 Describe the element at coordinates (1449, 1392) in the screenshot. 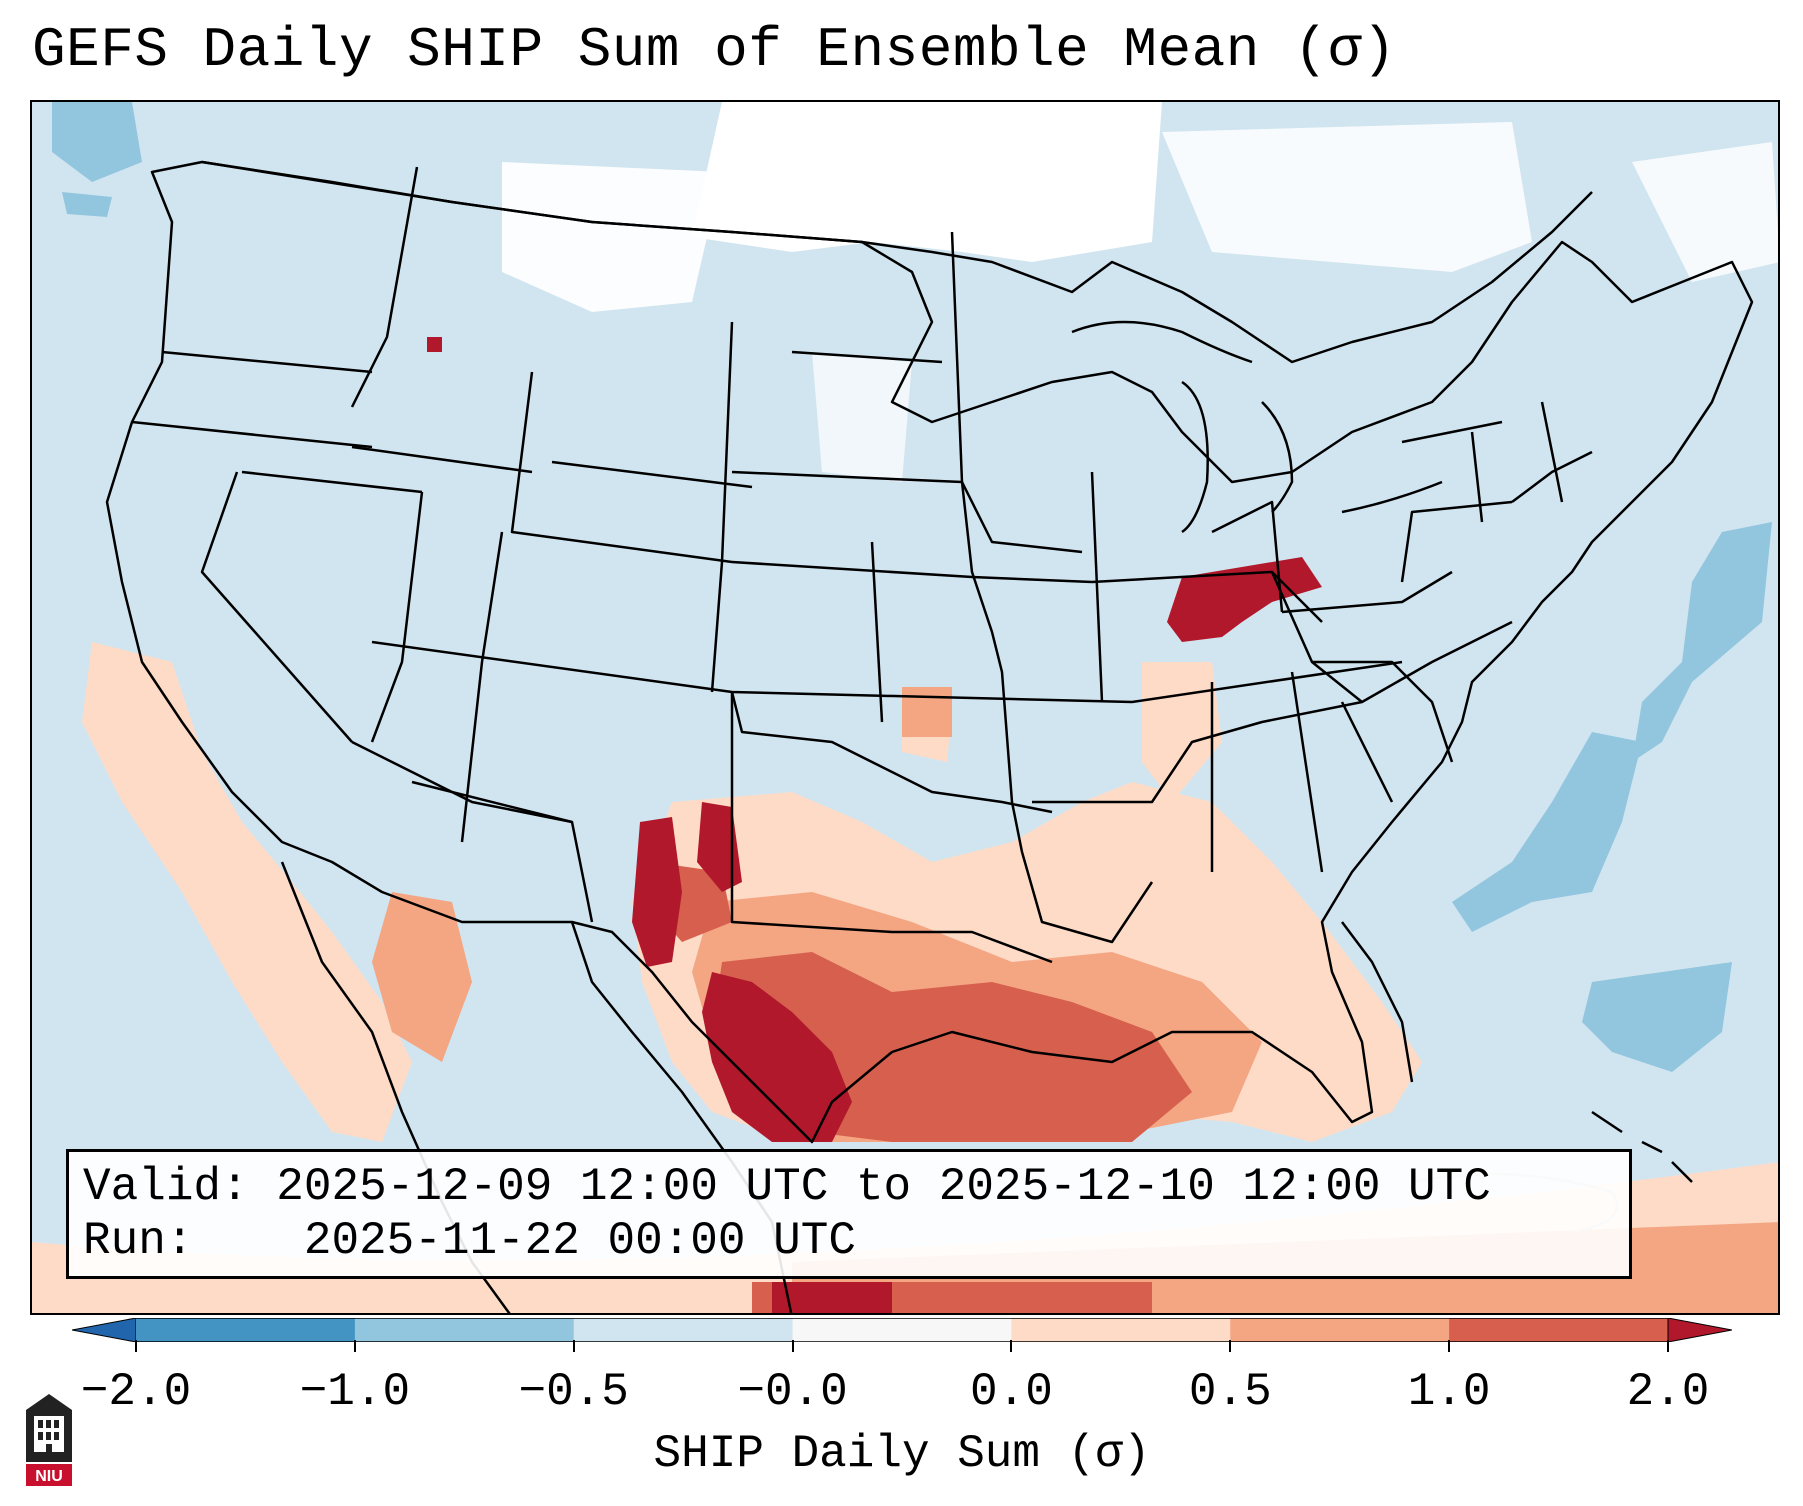

I see `colorbar-tick-label: 1.0` at that location.